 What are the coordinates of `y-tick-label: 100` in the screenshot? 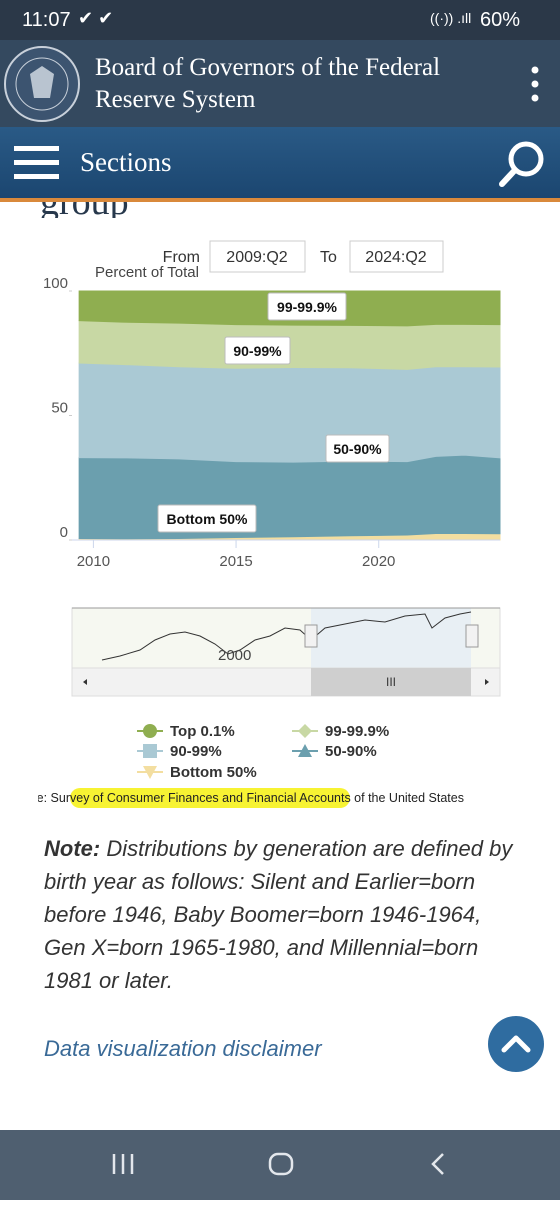 It's located at (55, 283).